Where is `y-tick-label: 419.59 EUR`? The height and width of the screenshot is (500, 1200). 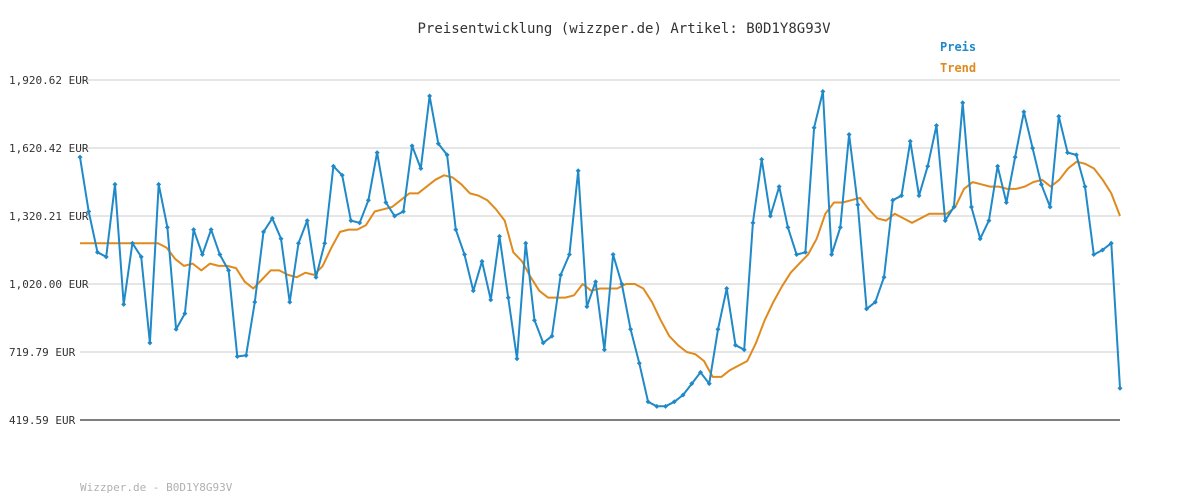 y-tick-label: 419.59 EUR is located at coordinates (42, 420).